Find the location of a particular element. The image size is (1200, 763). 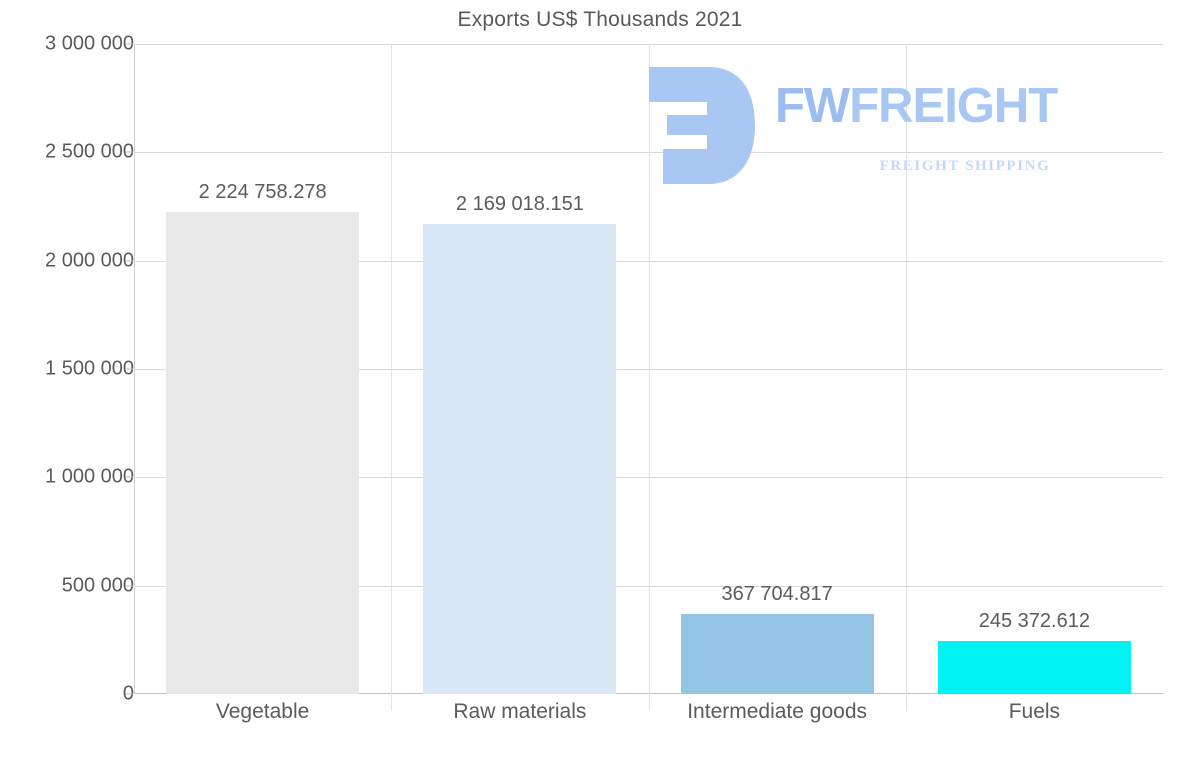

x-axis-category-label: Raw materials is located at coordinates (520, 711).